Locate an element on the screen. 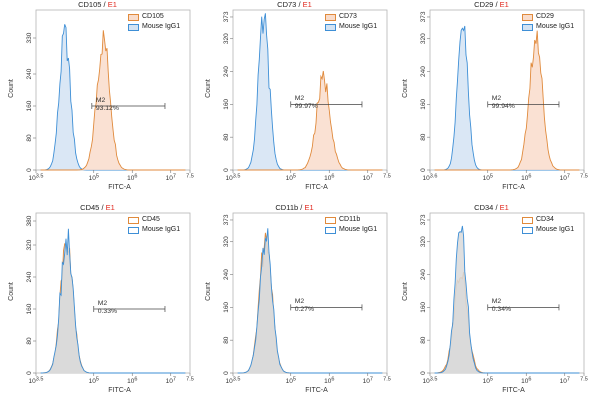 The image size is (593, 405). legend: CD34 Mouse IgG1 is located at coordinates (548, 225).